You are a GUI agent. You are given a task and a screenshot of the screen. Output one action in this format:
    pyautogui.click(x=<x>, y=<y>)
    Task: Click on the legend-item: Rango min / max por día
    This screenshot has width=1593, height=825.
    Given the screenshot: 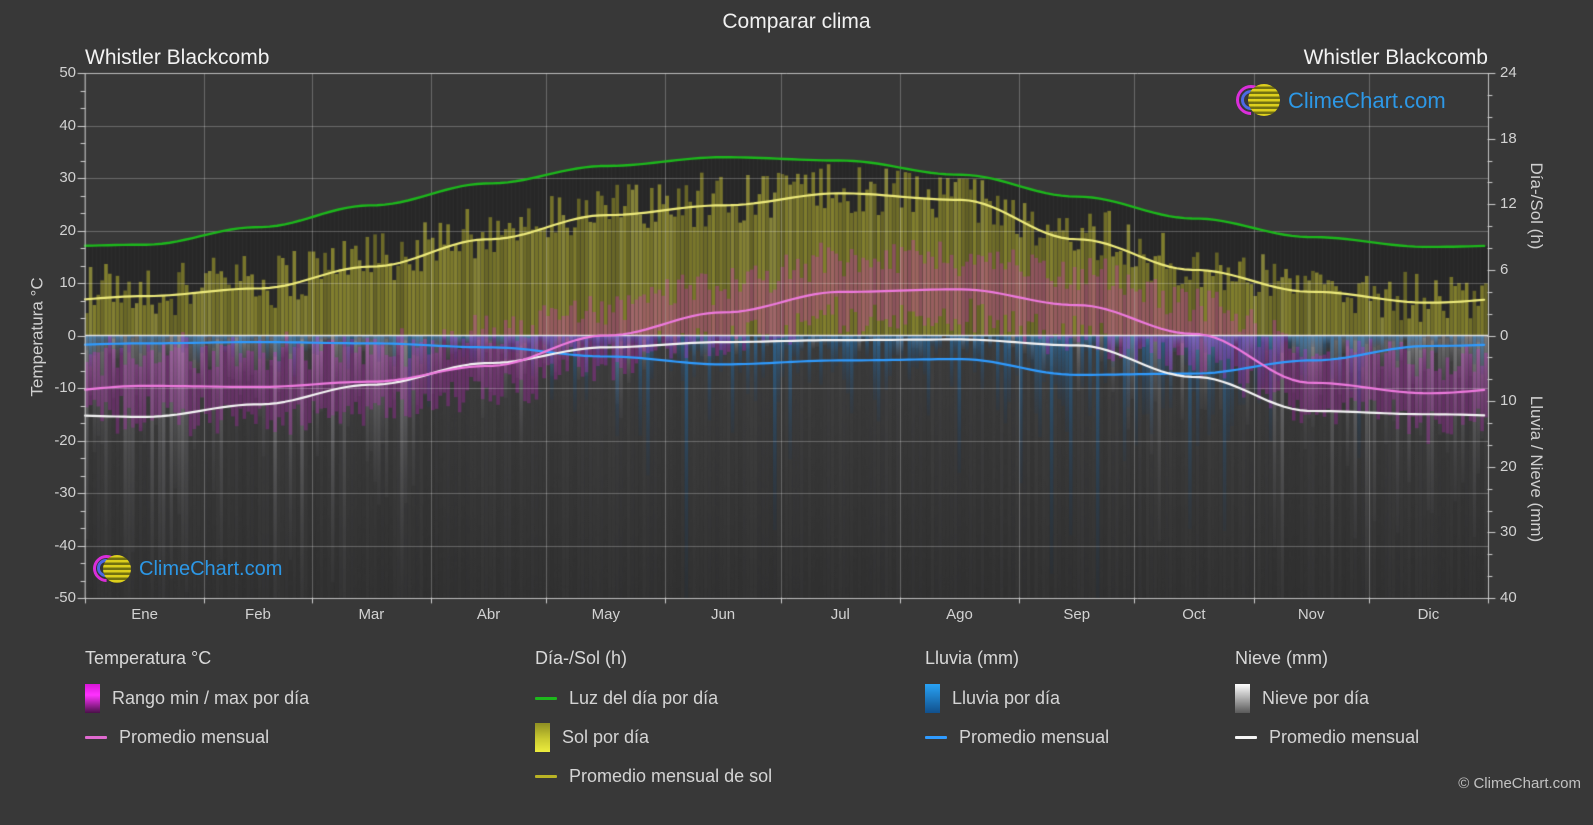 What is the action you would take?
    pyautogui.click(x=197, y=698)
    